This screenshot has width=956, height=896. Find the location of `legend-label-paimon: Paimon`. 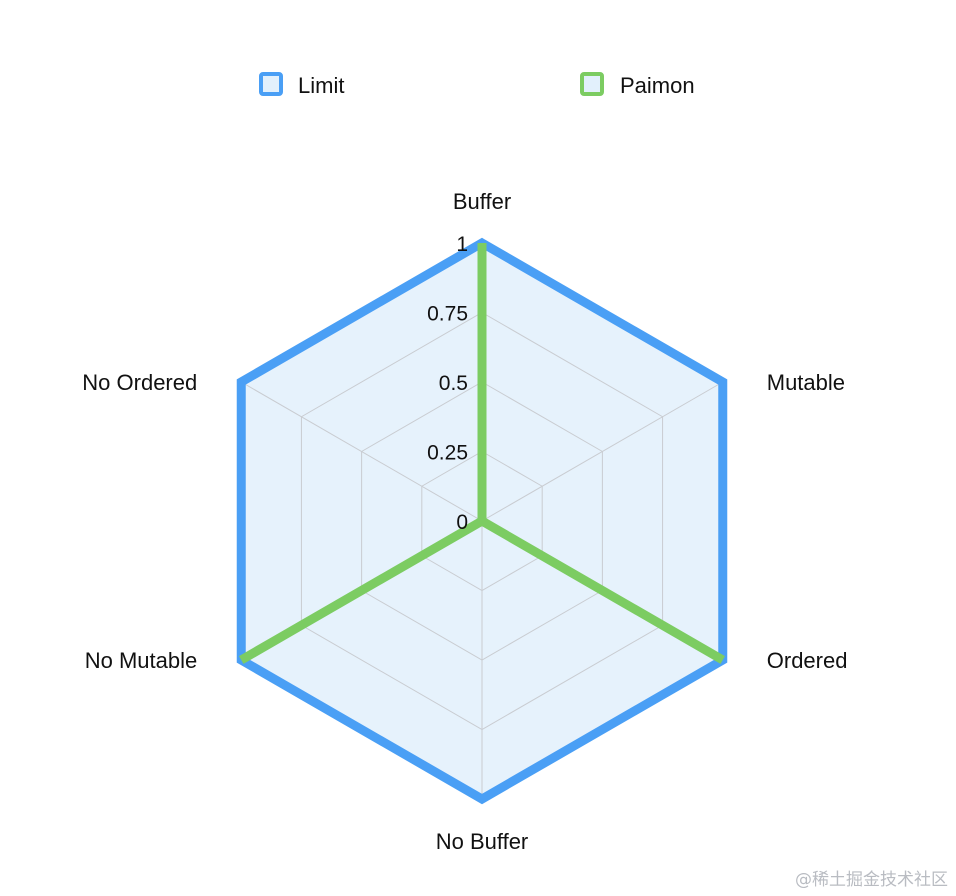

legend-label-paimon: Paimon is located at coordinates (657, 85).